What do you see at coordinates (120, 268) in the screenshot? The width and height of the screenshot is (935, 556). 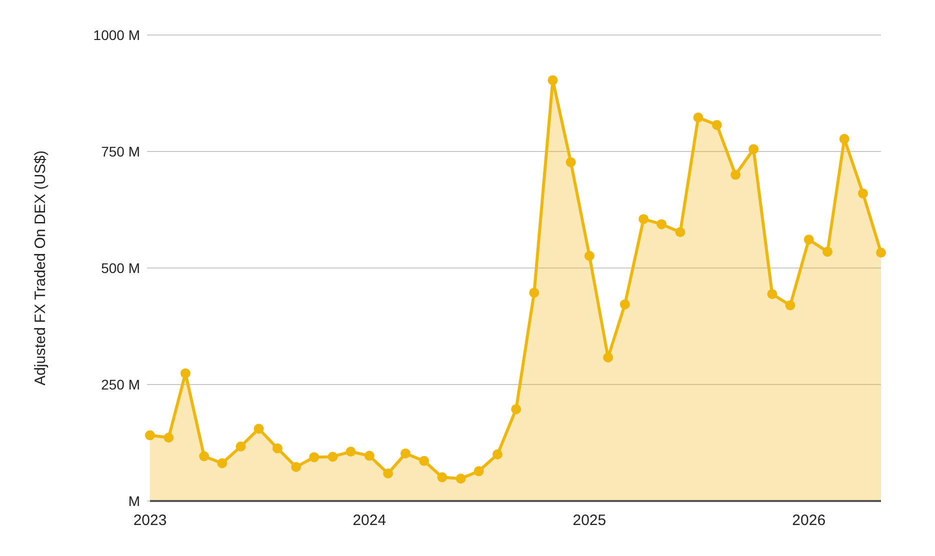 I see `y-tick-label: 500 M` at bounding box center [120, 268].